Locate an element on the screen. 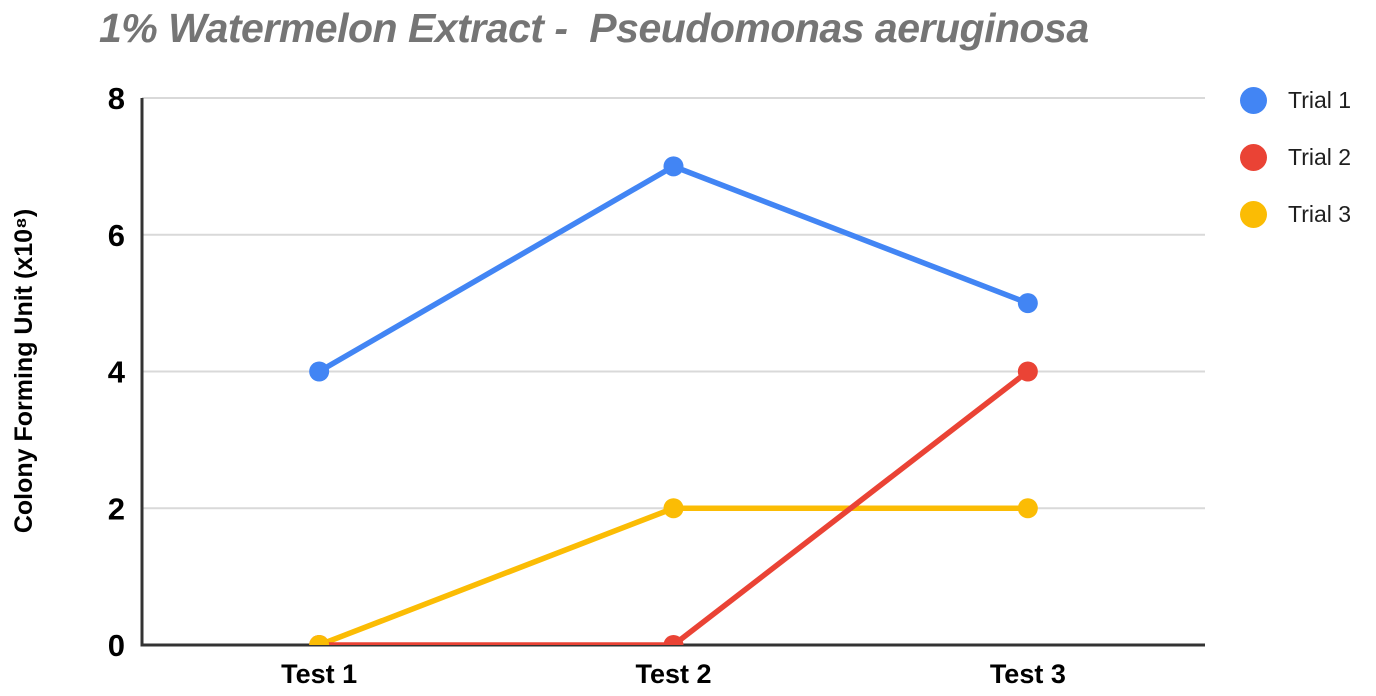 This screenshot has width=1376, height=696. chart-legend: Trial 1 Trial 2 Trial 3 is located at coordinates (1295, 157).